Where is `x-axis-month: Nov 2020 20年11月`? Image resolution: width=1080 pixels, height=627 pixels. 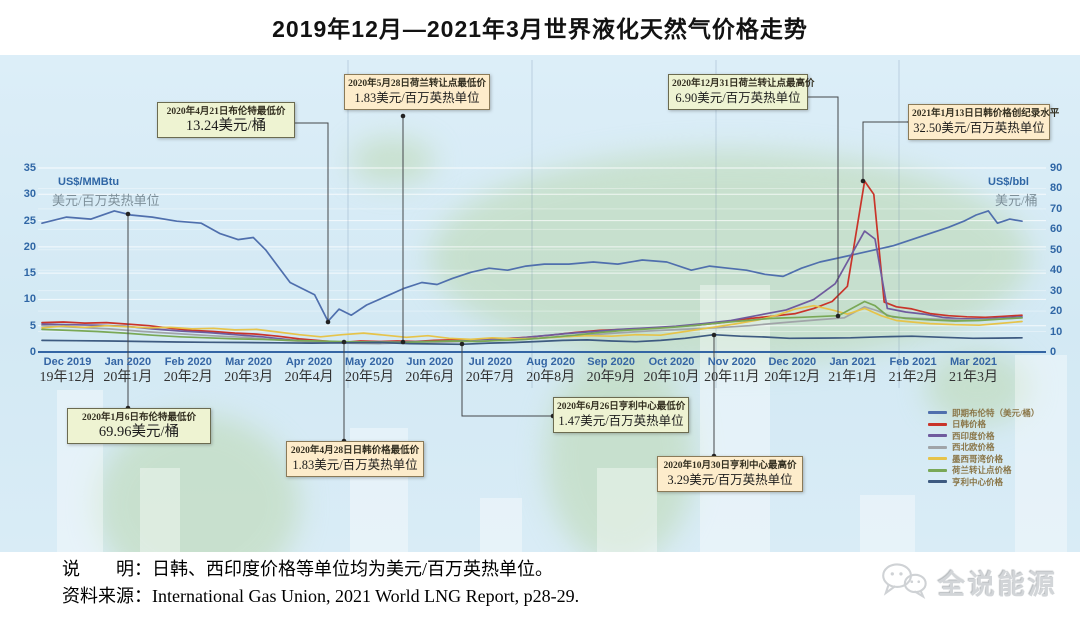 x-axis-month: Nov 2020 20年11月 is located at coordinates (732, 371).